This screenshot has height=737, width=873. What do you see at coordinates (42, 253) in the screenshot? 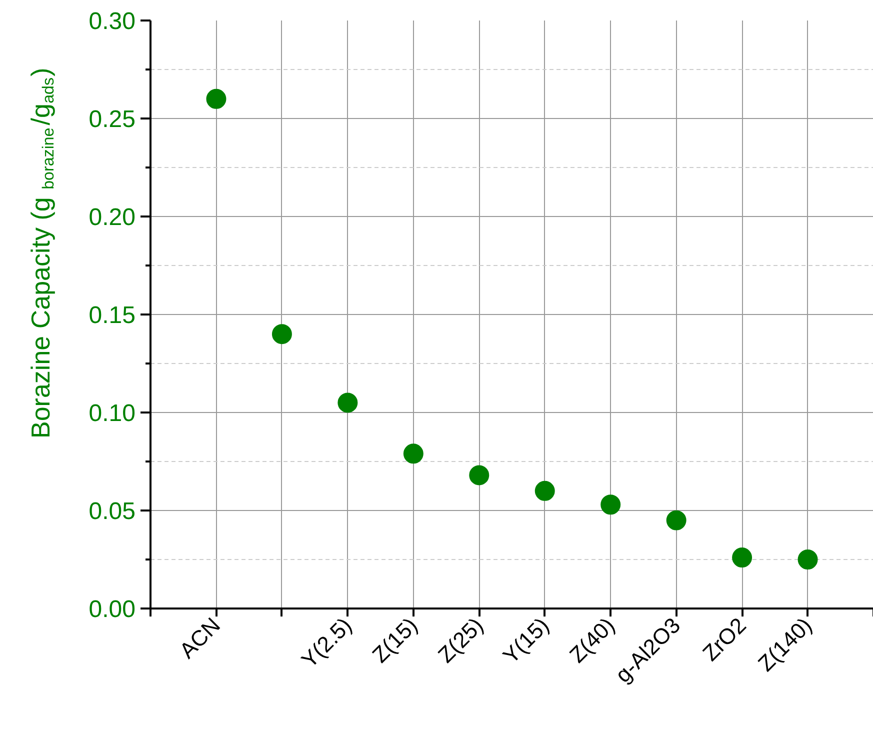
I see `y-axis-title: Borazine Capacity (gborazine/gads)` at bounding box center [42, 253].